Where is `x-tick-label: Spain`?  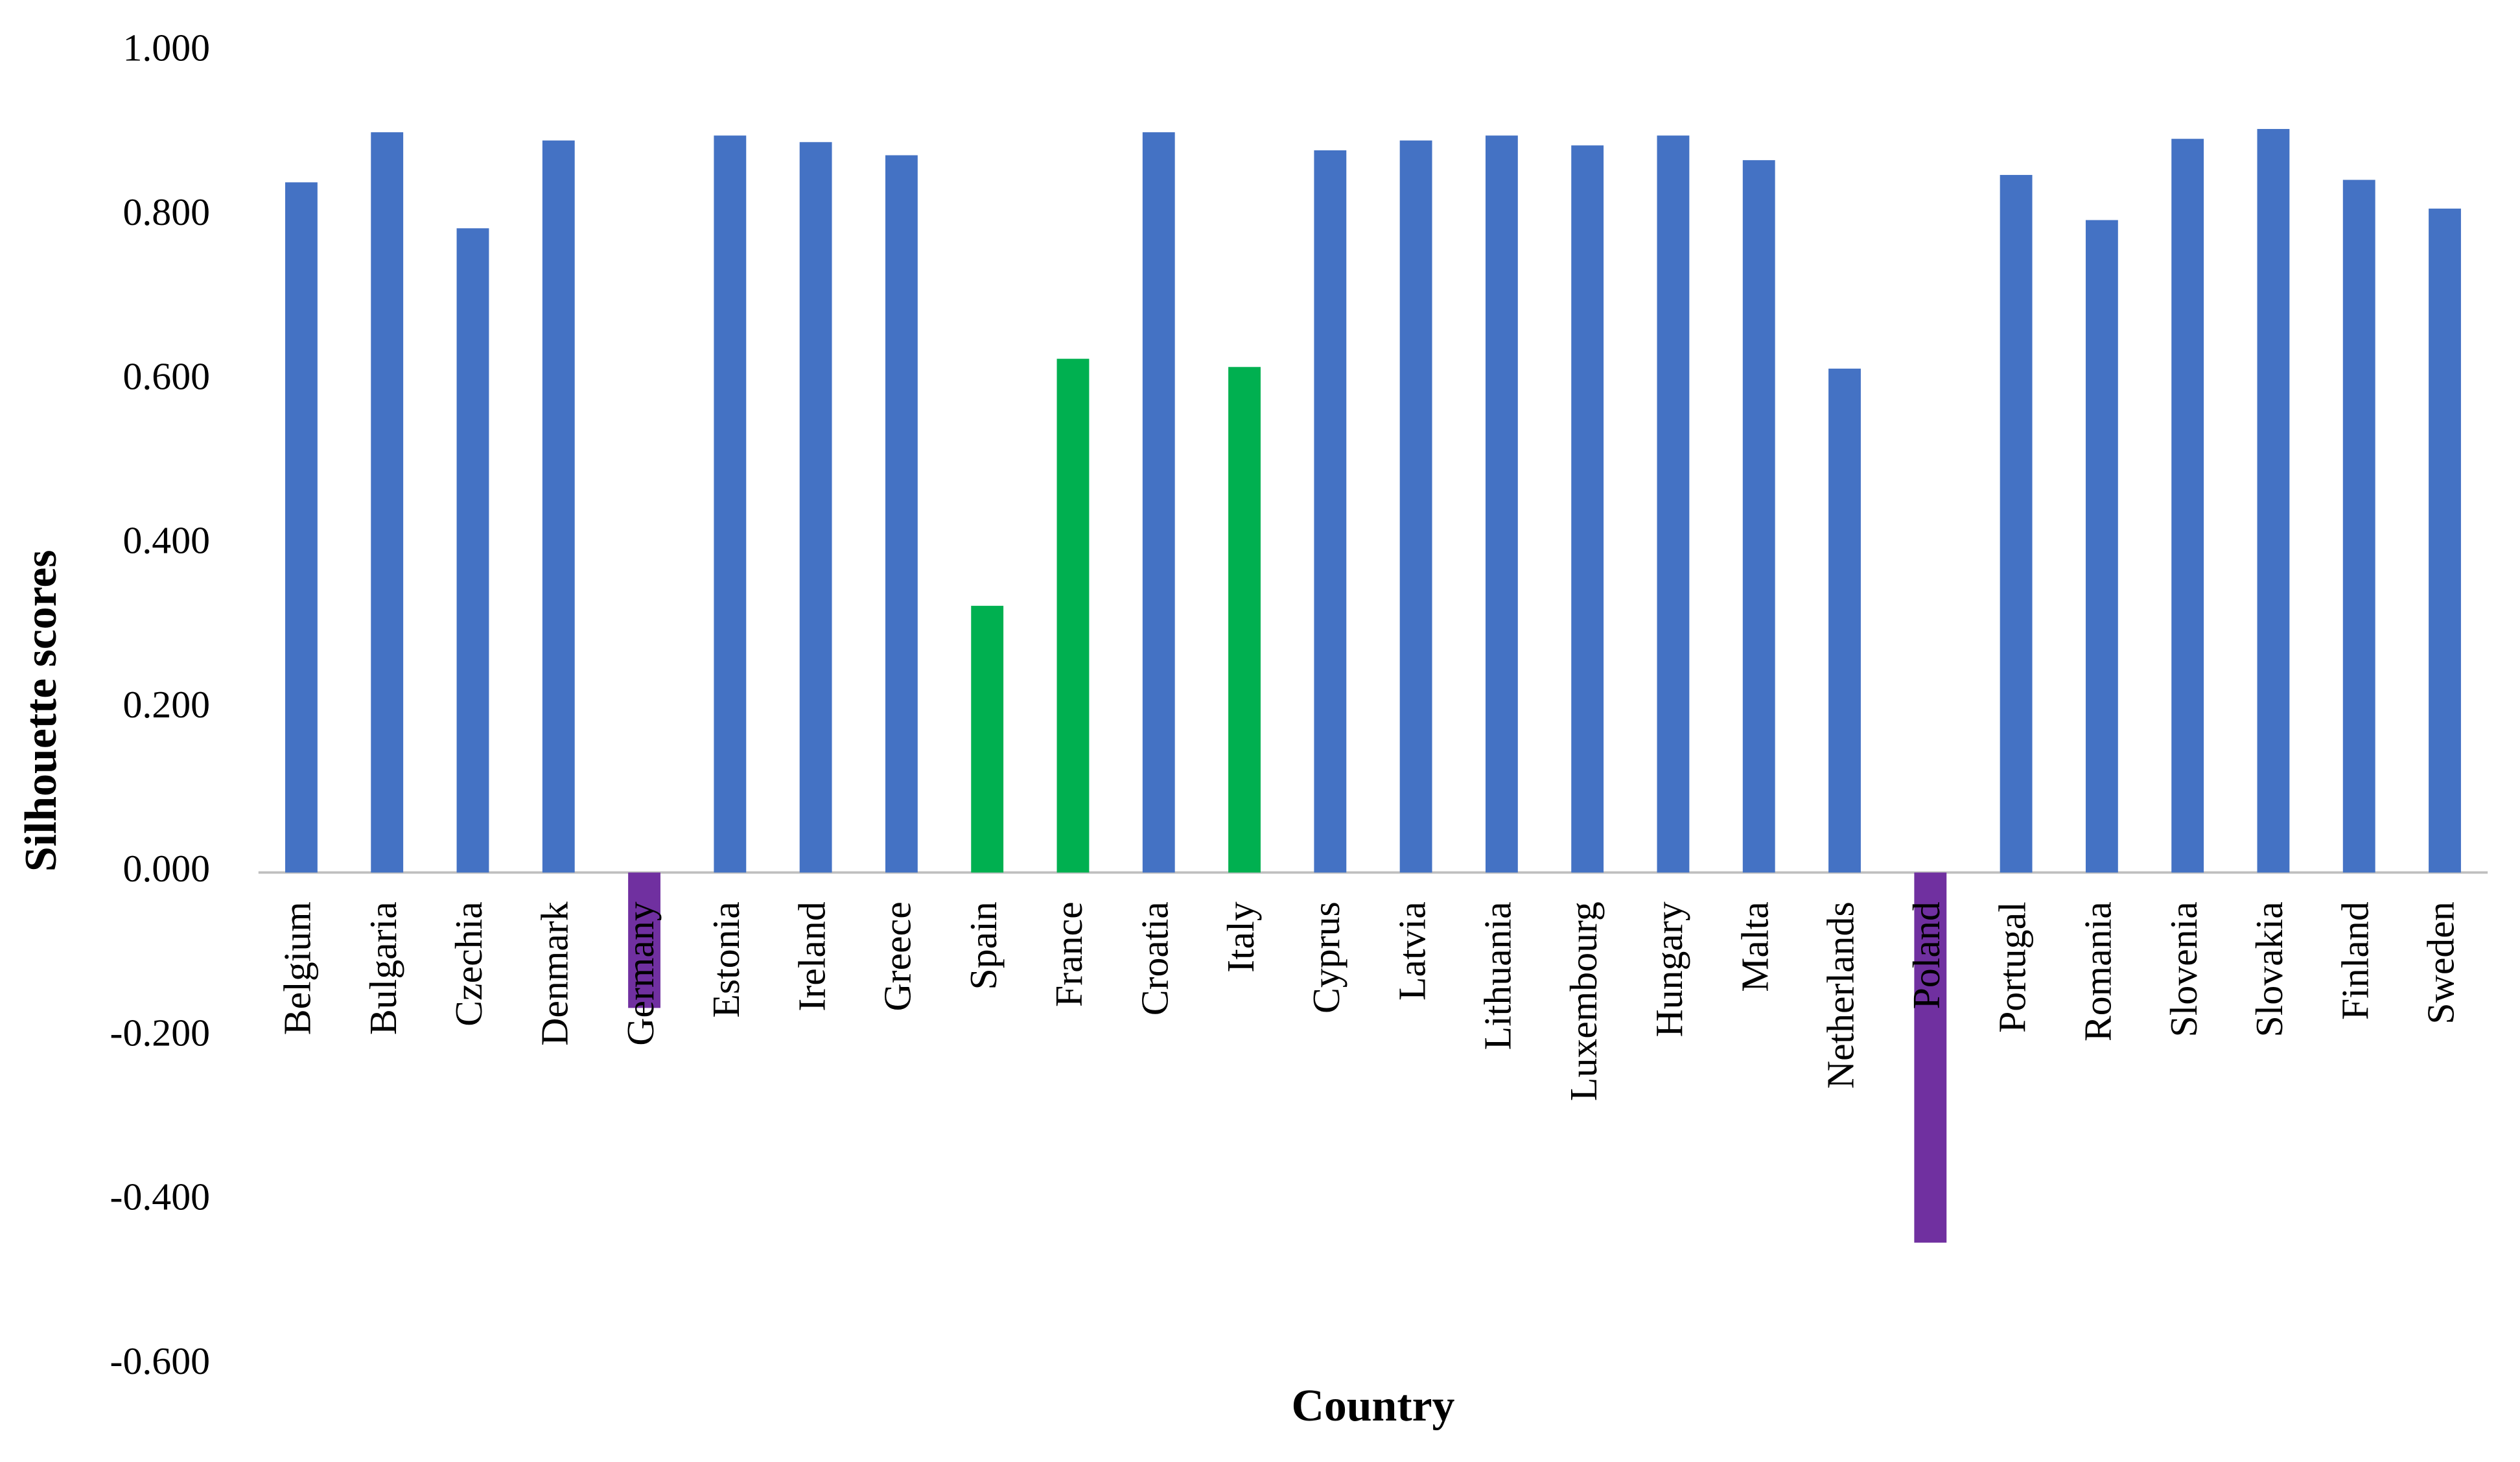 x-tick-label: Spain is located at coordinates (983, 946).